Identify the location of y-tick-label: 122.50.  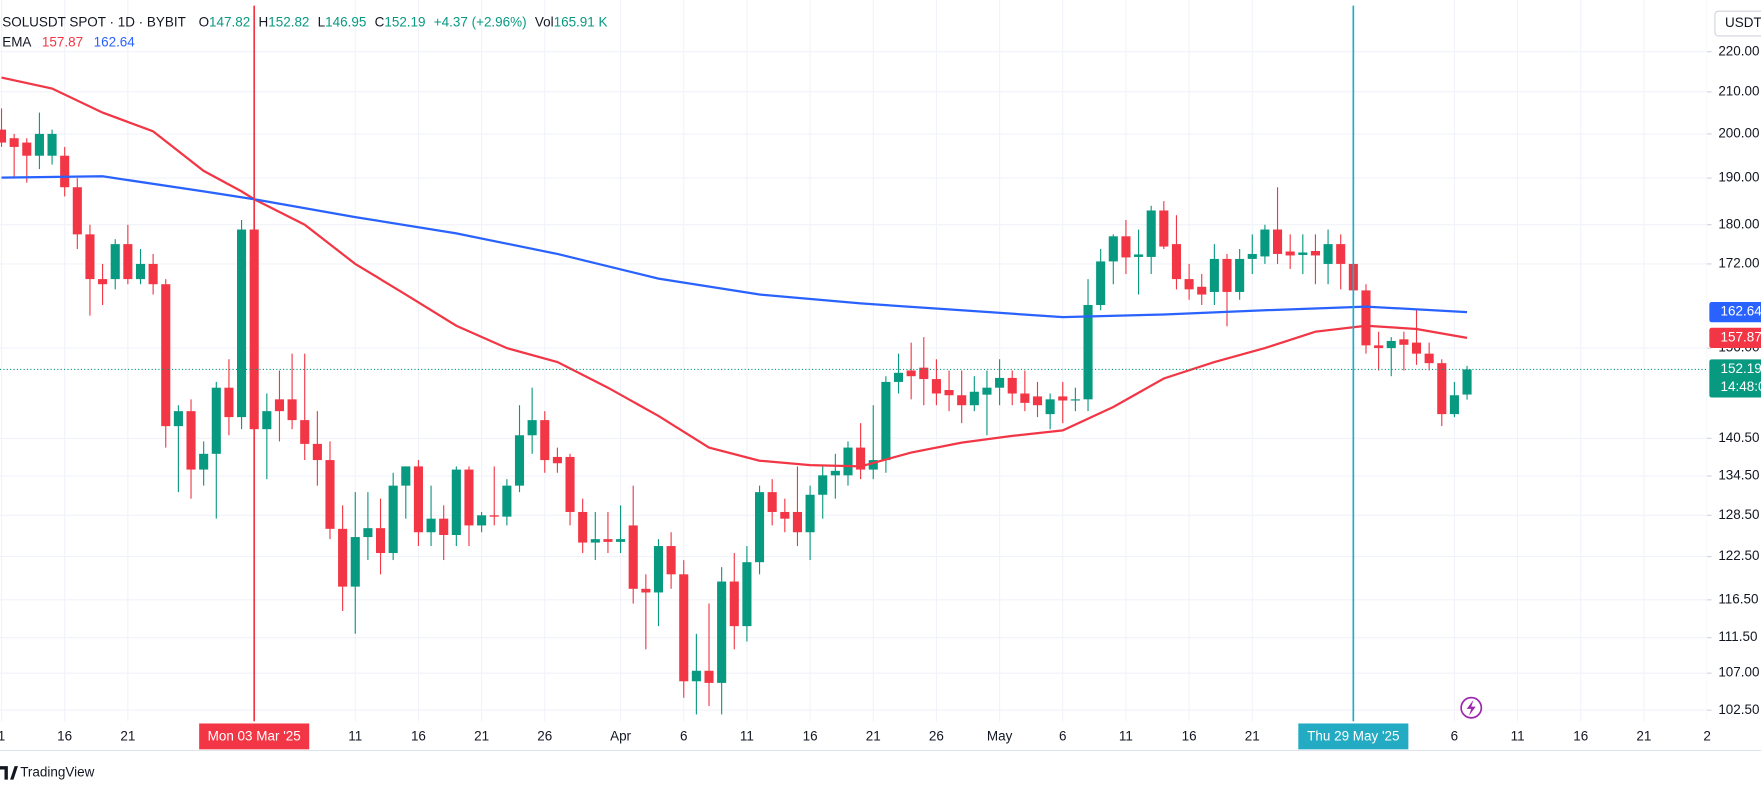
(1738, 555).